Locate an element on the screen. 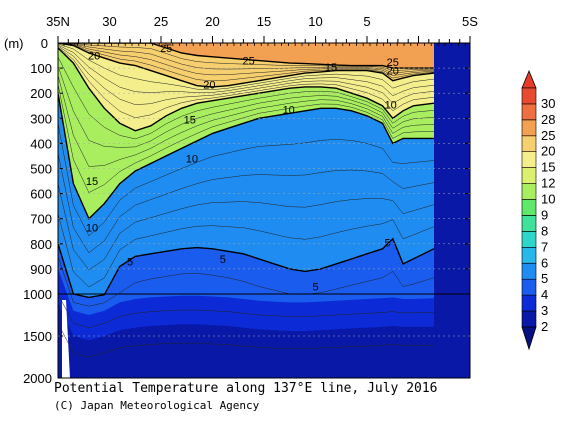 This screenshot has width=570, height=423. colorbar-label: 15 is located at coordinates (548, 167).